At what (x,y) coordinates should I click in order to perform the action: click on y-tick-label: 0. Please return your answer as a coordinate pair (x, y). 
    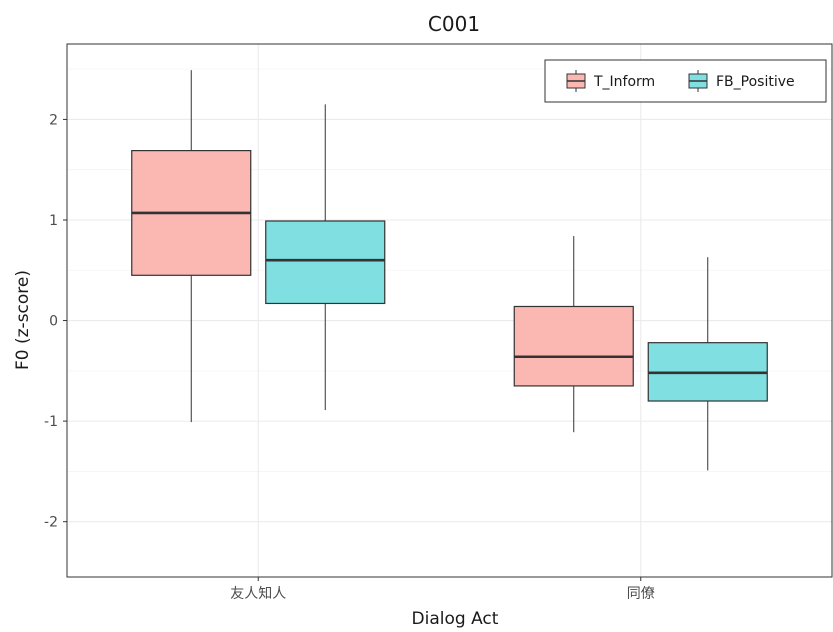
    Looking at the image, I should click on (53, 322).